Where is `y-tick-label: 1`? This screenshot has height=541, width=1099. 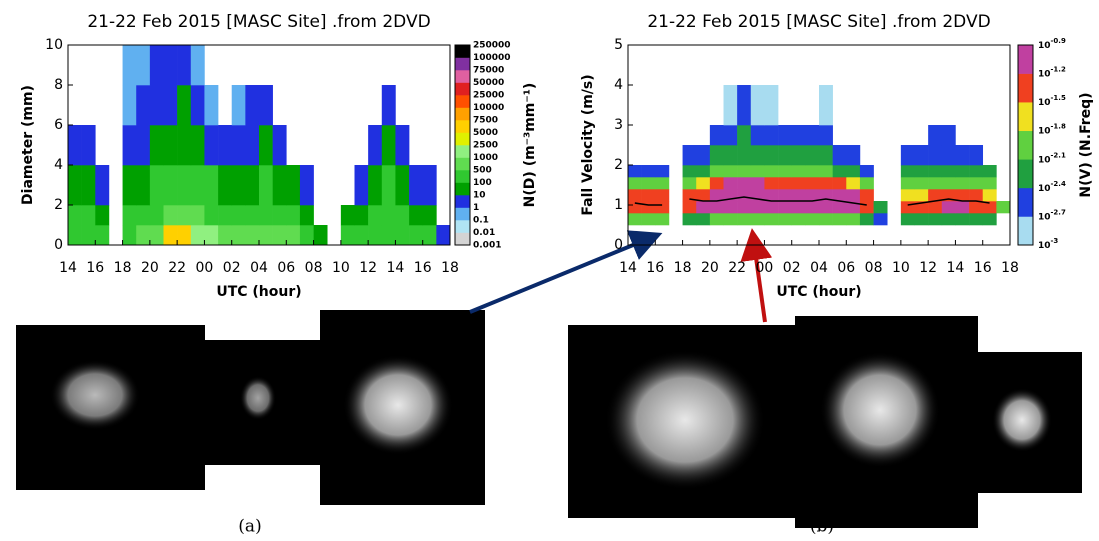
y-tick-label: 1 is located at coordinates (618, 205).